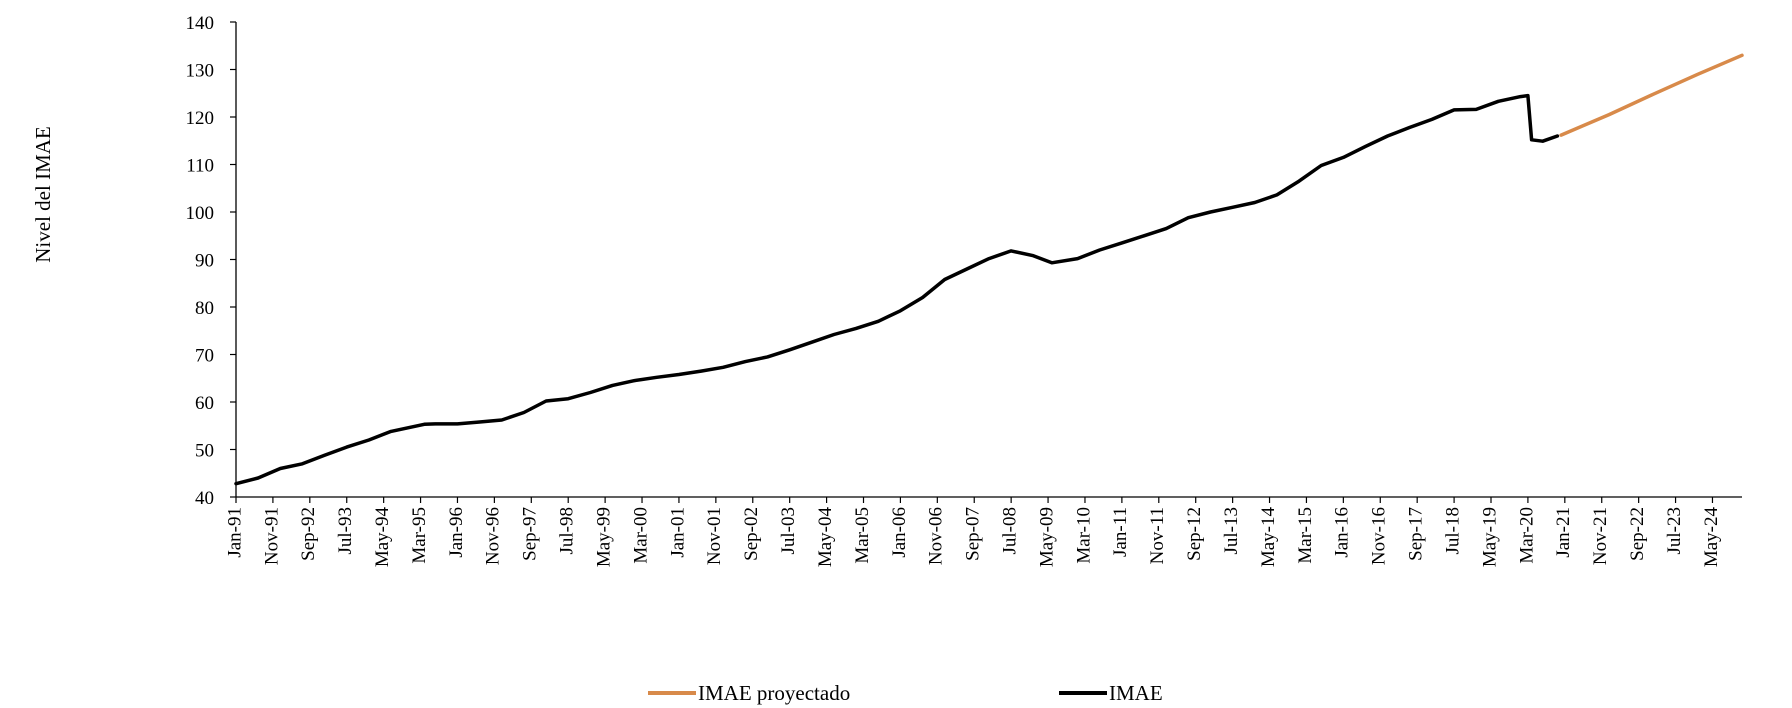  Describe the element at coordinates (1046, 537) in the screenshot. I see `x-tick-label: May-09` at that location.